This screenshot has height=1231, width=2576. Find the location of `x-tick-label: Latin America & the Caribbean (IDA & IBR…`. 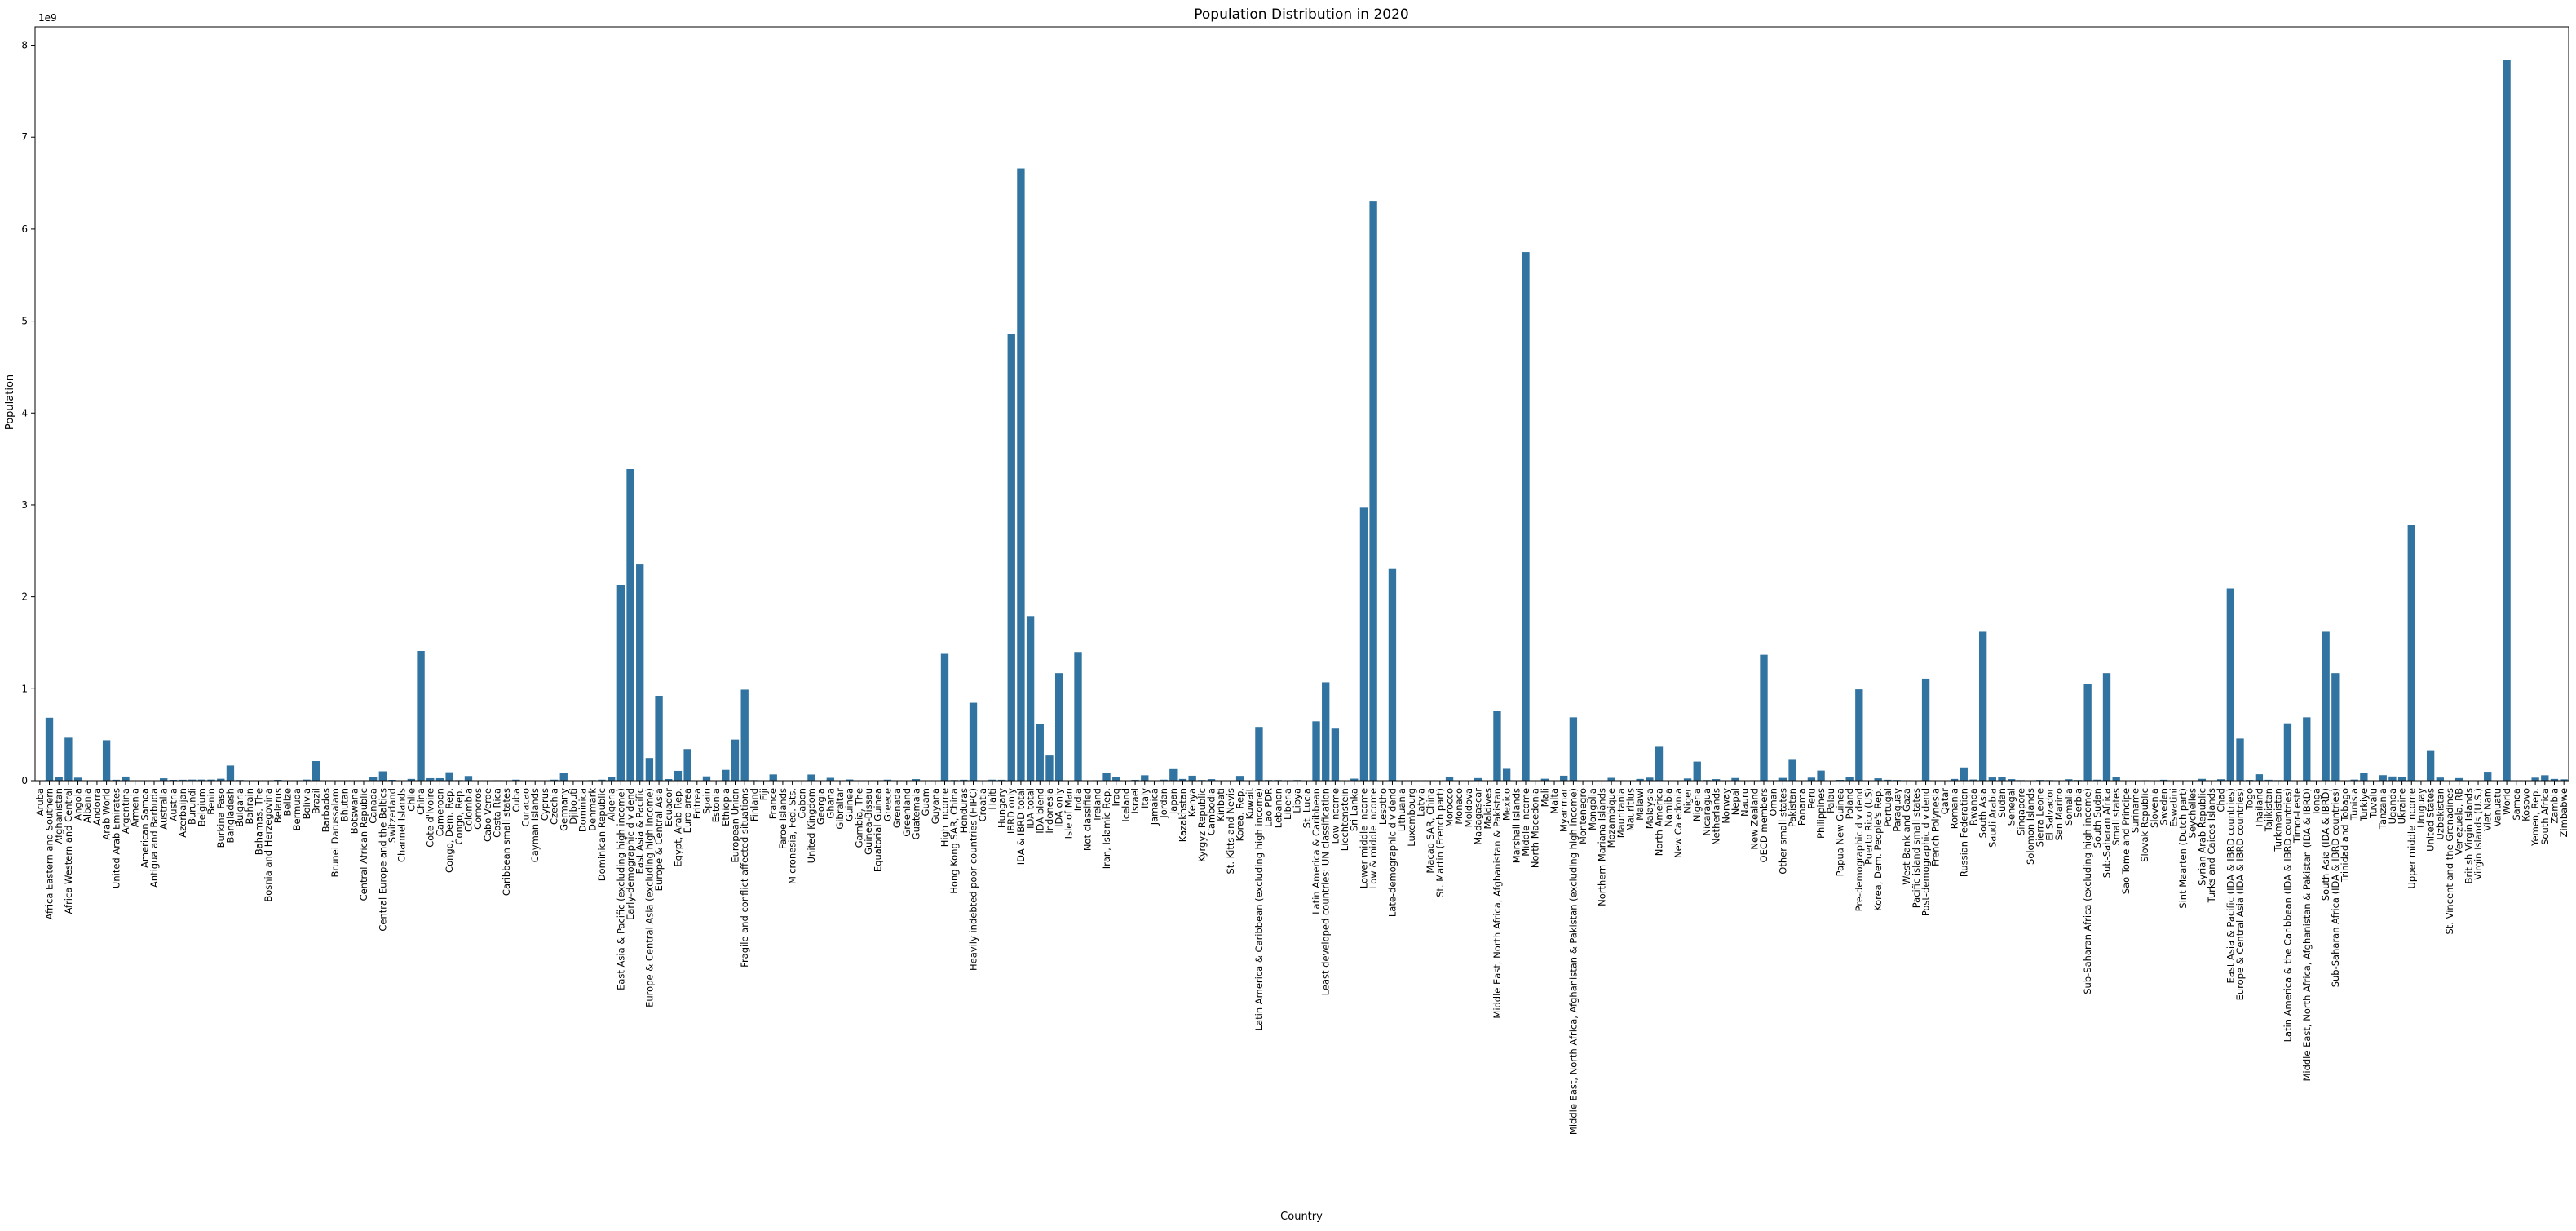

x-tick-label: Latin America & the Caribbean (IDA & IBR… is located at coordinates (2287, 915).